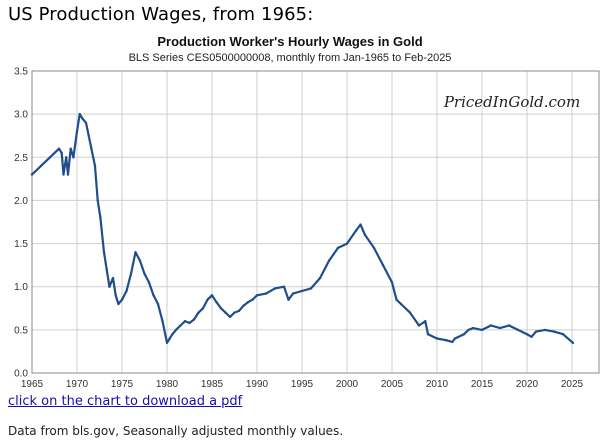 The image size is (606, 443). I want to click on y-tick-label: 1.5, so click(21, 244).